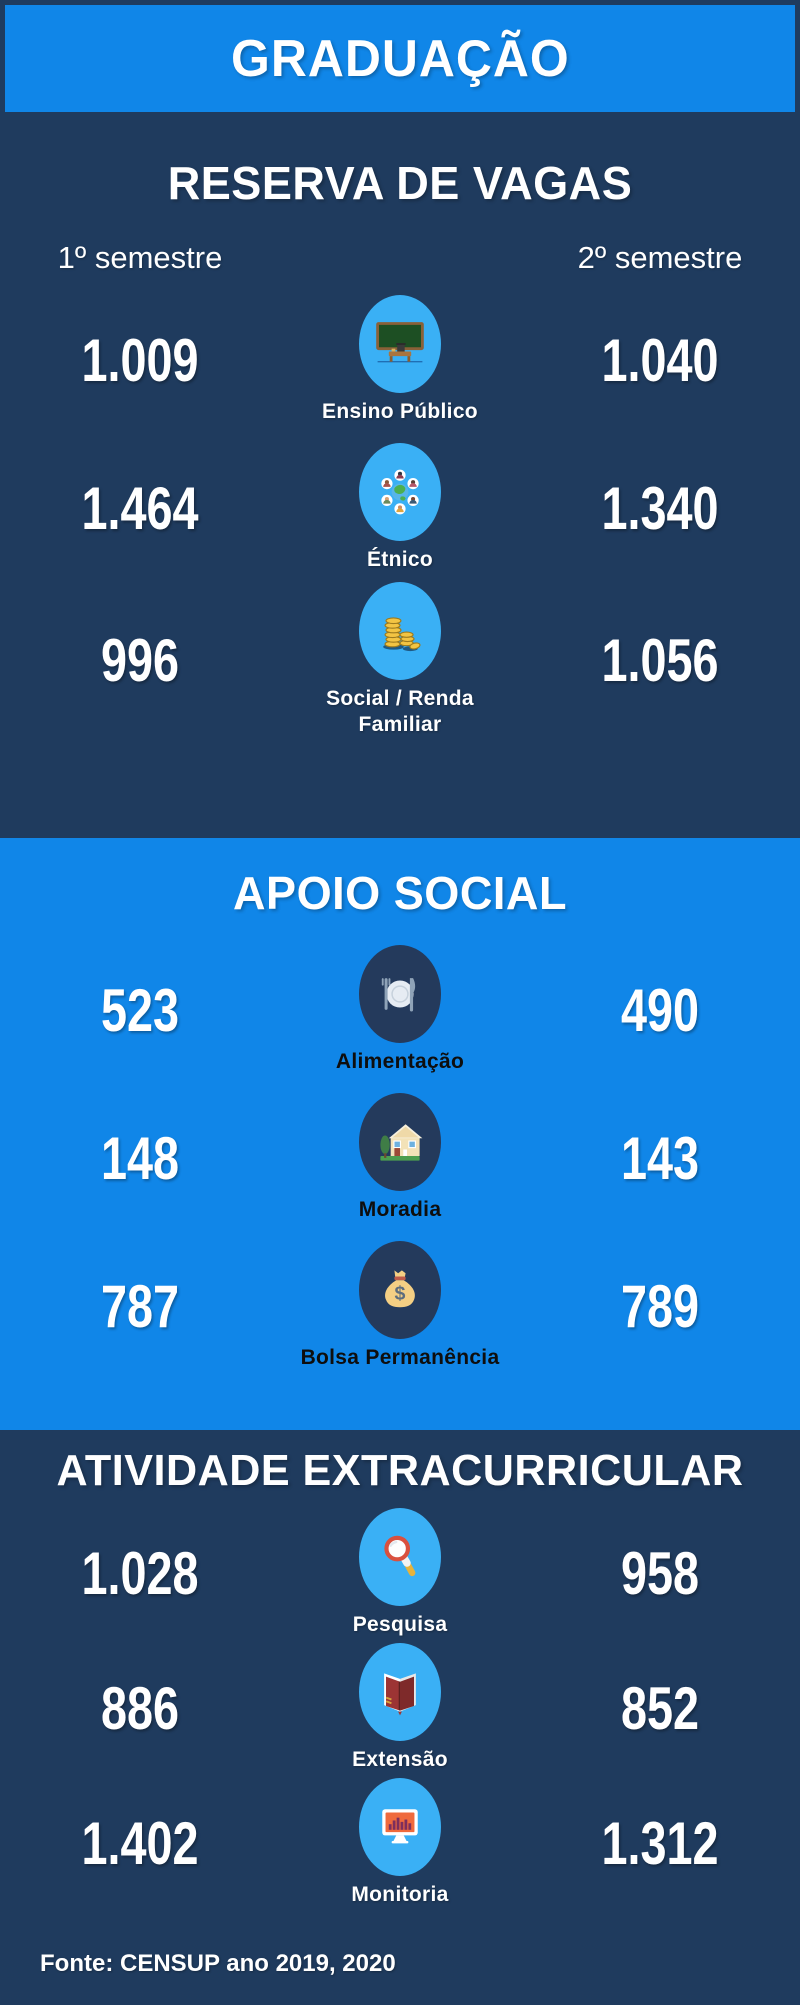  What do you see at coordinates (400, 1141) in the screenshot?
I see `house-icon` at bounding box center [400, 1141].